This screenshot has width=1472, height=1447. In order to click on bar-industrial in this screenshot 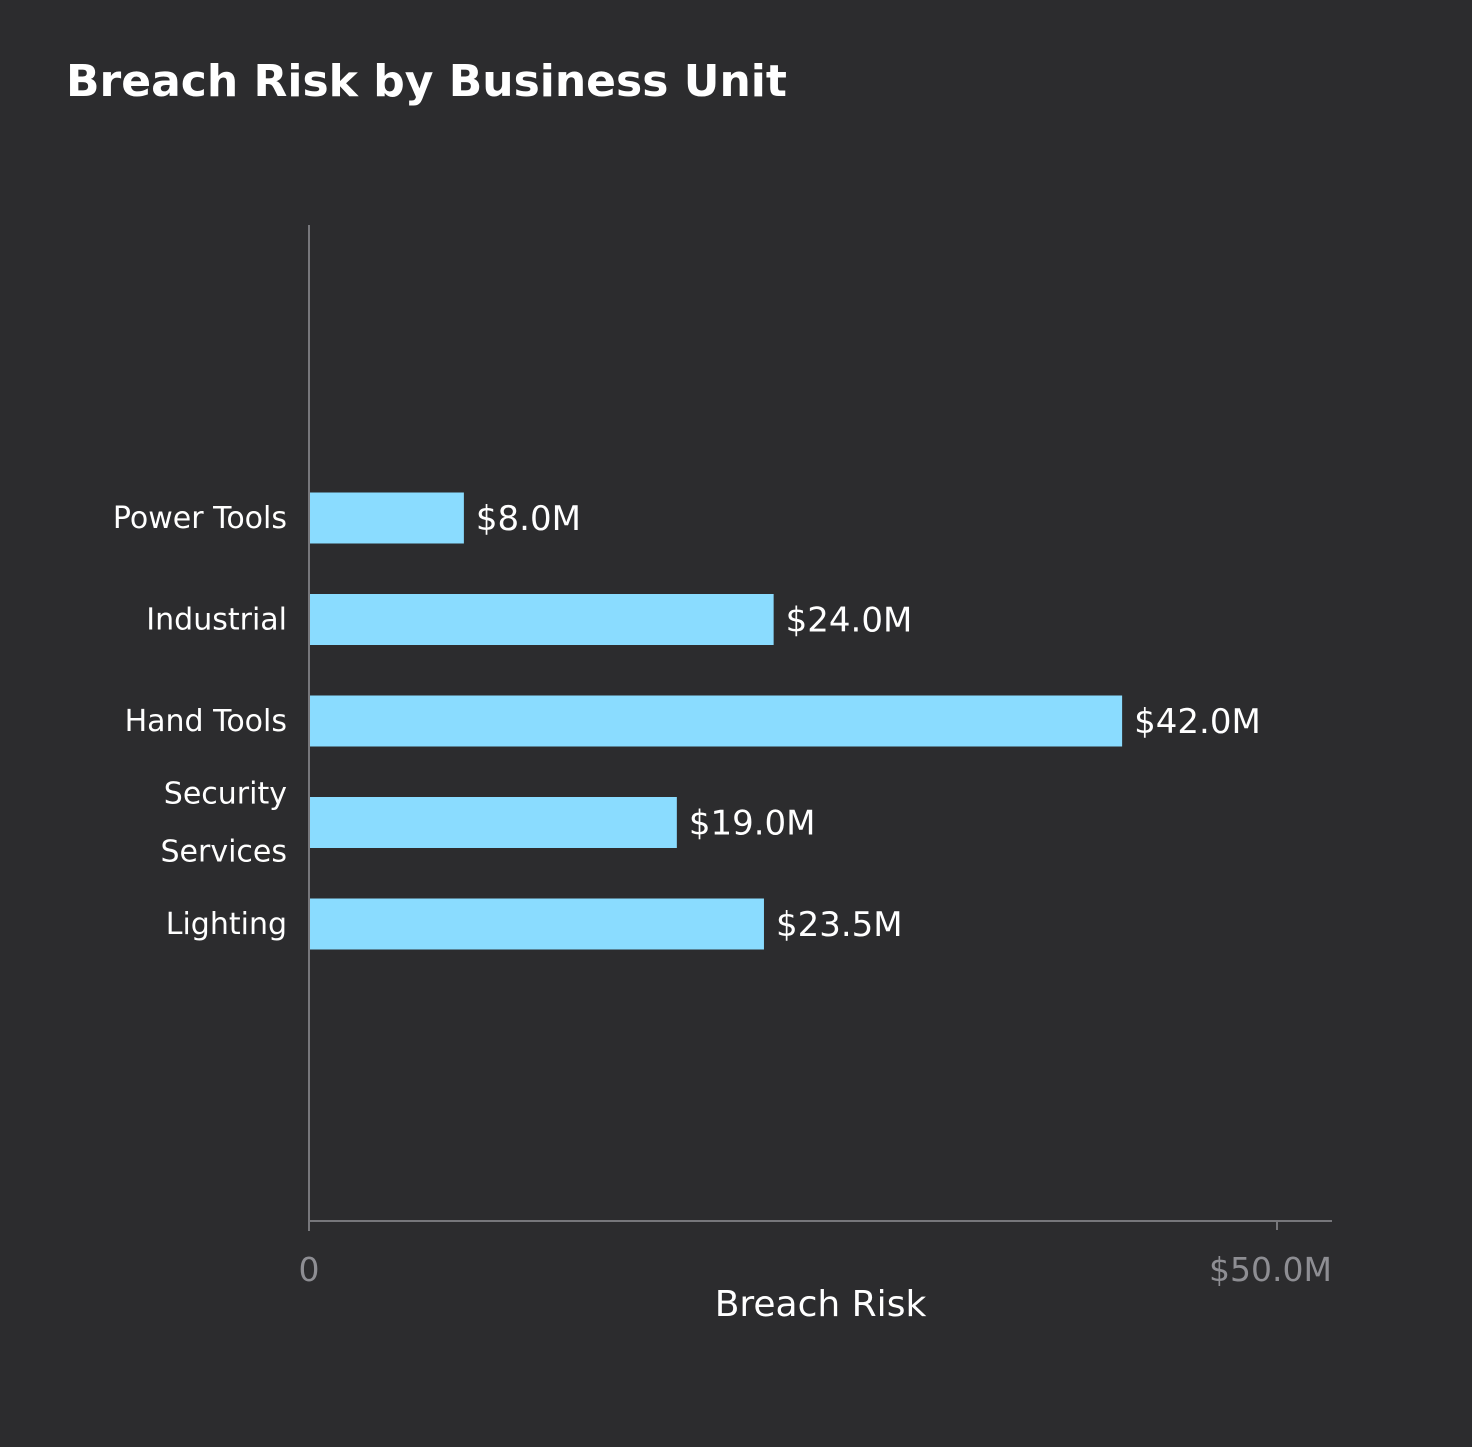, I will do `click(541, 619)`.